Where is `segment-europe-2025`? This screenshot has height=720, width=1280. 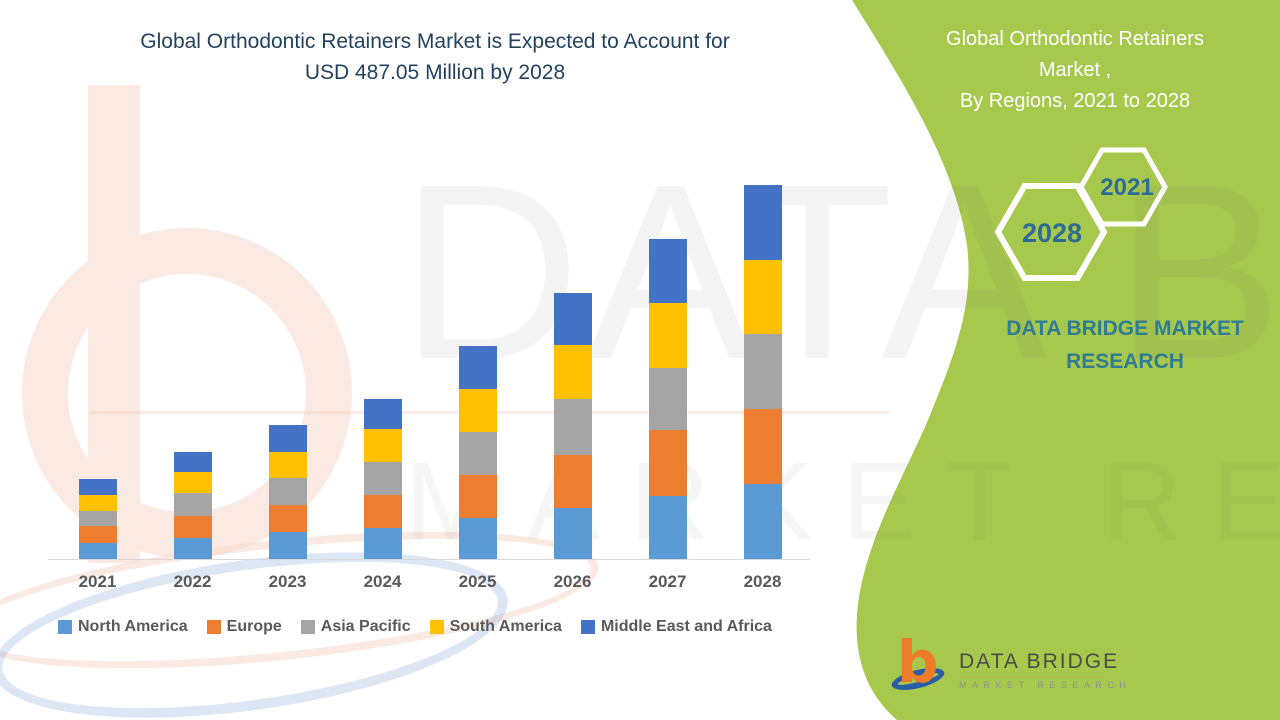 segment-europe-2025 is located at coordinates (477, 496).